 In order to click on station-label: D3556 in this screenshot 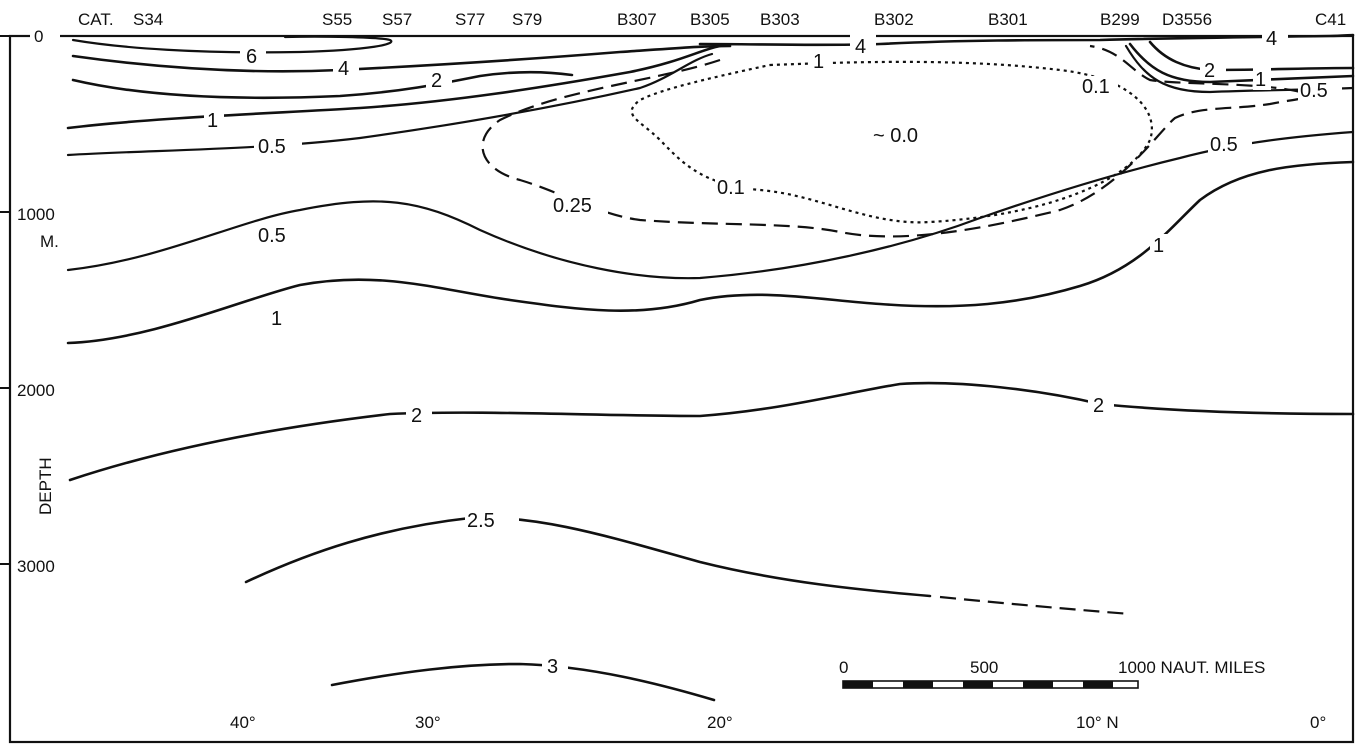, I will do `click(1187, 19)`.